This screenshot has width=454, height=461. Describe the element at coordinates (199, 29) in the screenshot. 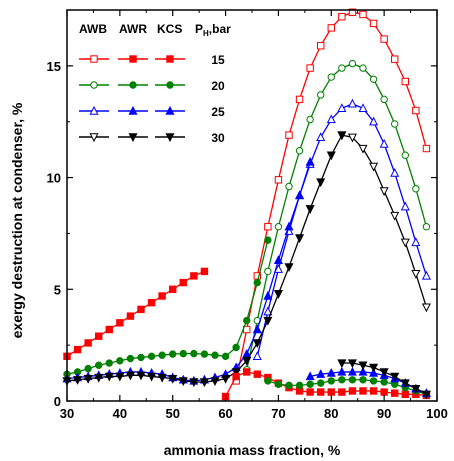

I see `legend-header-p: P` at that location.